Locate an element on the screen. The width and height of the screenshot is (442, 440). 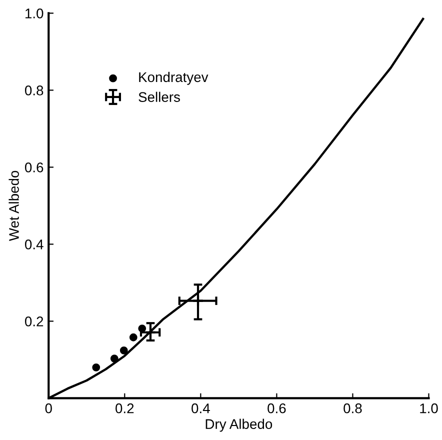
legend-label: Kondratyev is located at coordinates (173, 78).